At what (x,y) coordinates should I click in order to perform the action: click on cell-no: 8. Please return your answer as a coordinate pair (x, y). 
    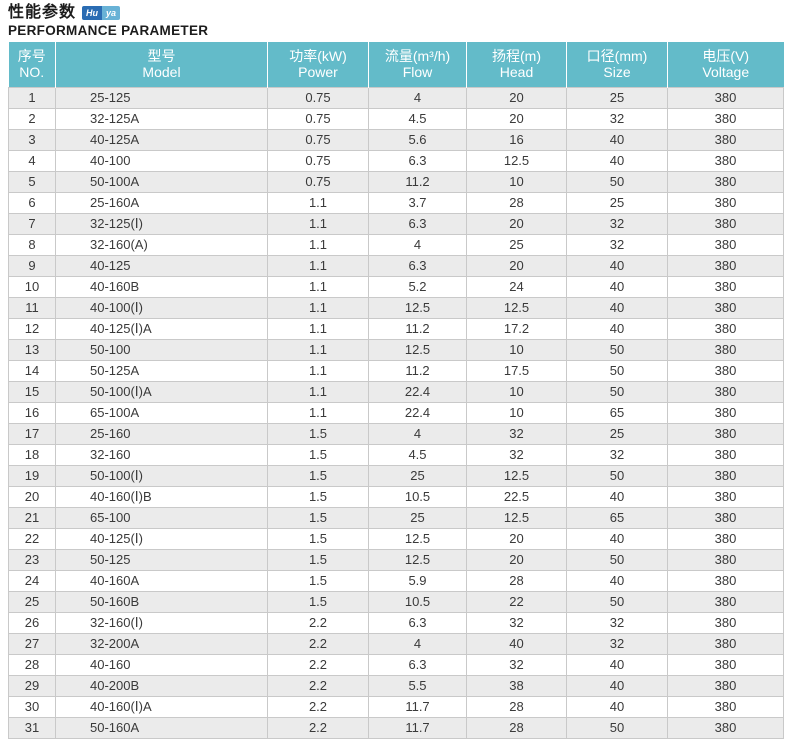
    Looking at the image, I should click on (32, 244).